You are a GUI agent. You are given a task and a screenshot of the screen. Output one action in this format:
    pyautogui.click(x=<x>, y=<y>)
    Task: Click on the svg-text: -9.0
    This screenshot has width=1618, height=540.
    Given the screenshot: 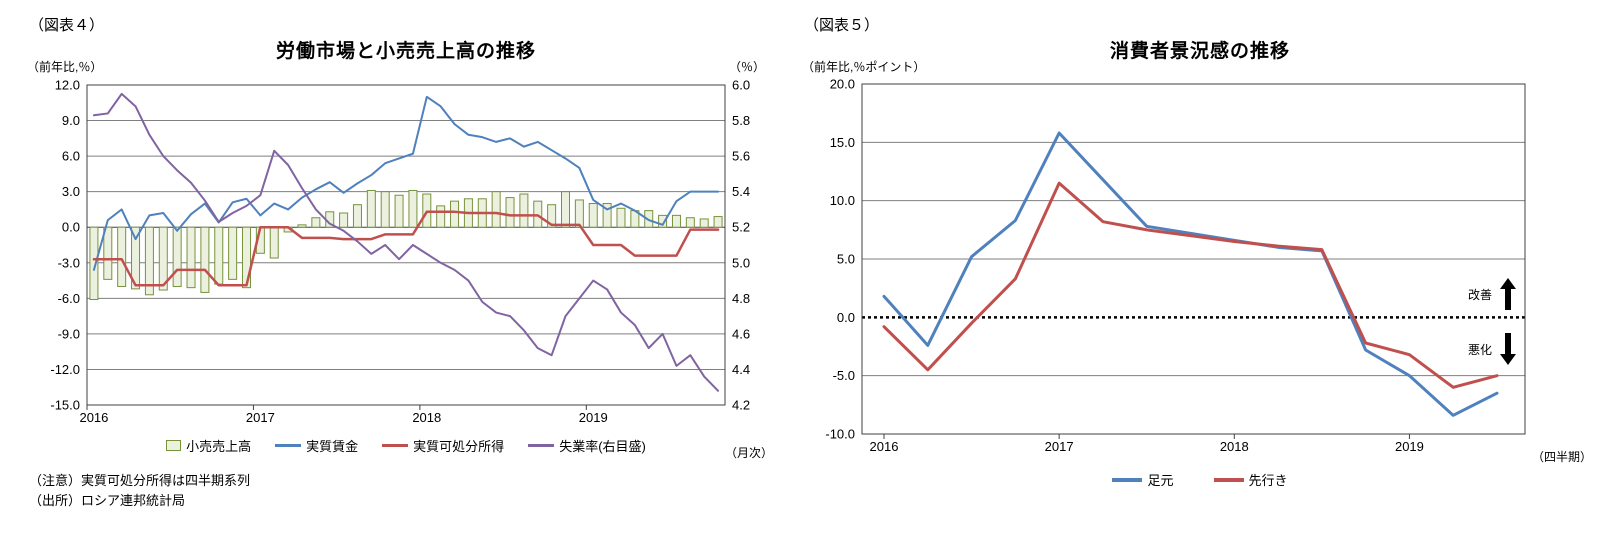 What is the action you would take?
    pyautogui.click(x=69, y=333)
    